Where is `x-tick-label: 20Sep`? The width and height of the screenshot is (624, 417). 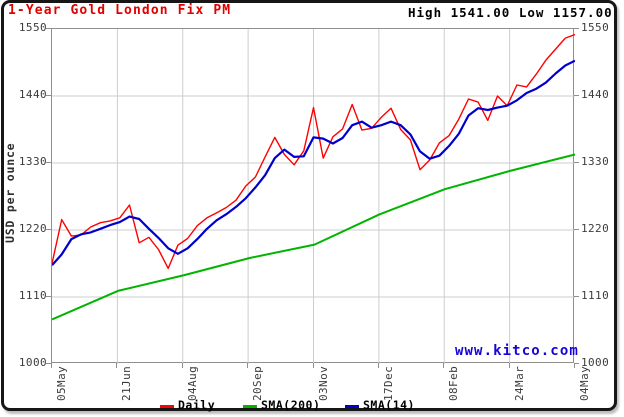 x-tick-label: 20Sep is located at coordinates (258, 383).